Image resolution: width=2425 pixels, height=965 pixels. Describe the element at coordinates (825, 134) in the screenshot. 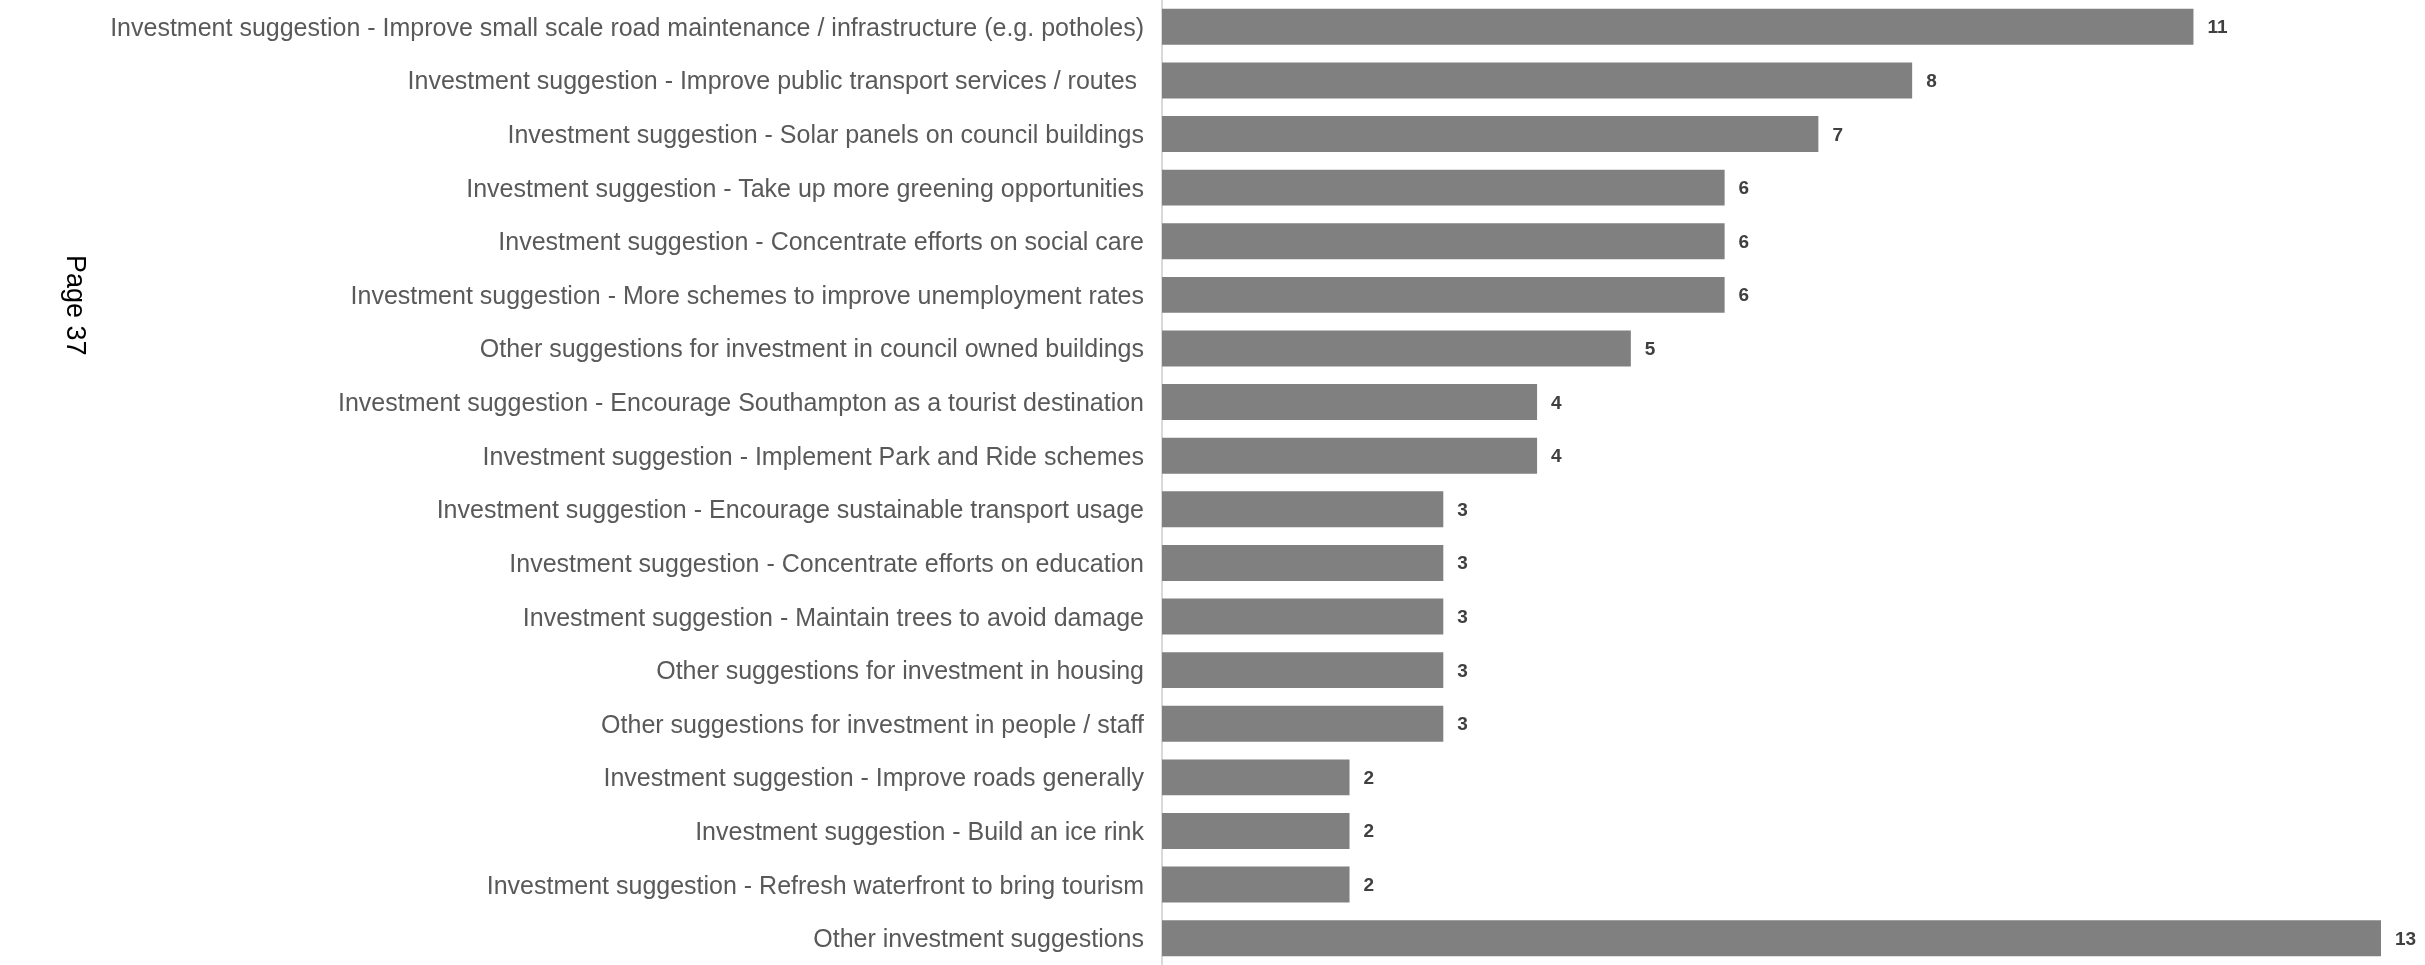

I see `y-tick-label: Investment suggestion - Solar panels on council buildings` at that location.